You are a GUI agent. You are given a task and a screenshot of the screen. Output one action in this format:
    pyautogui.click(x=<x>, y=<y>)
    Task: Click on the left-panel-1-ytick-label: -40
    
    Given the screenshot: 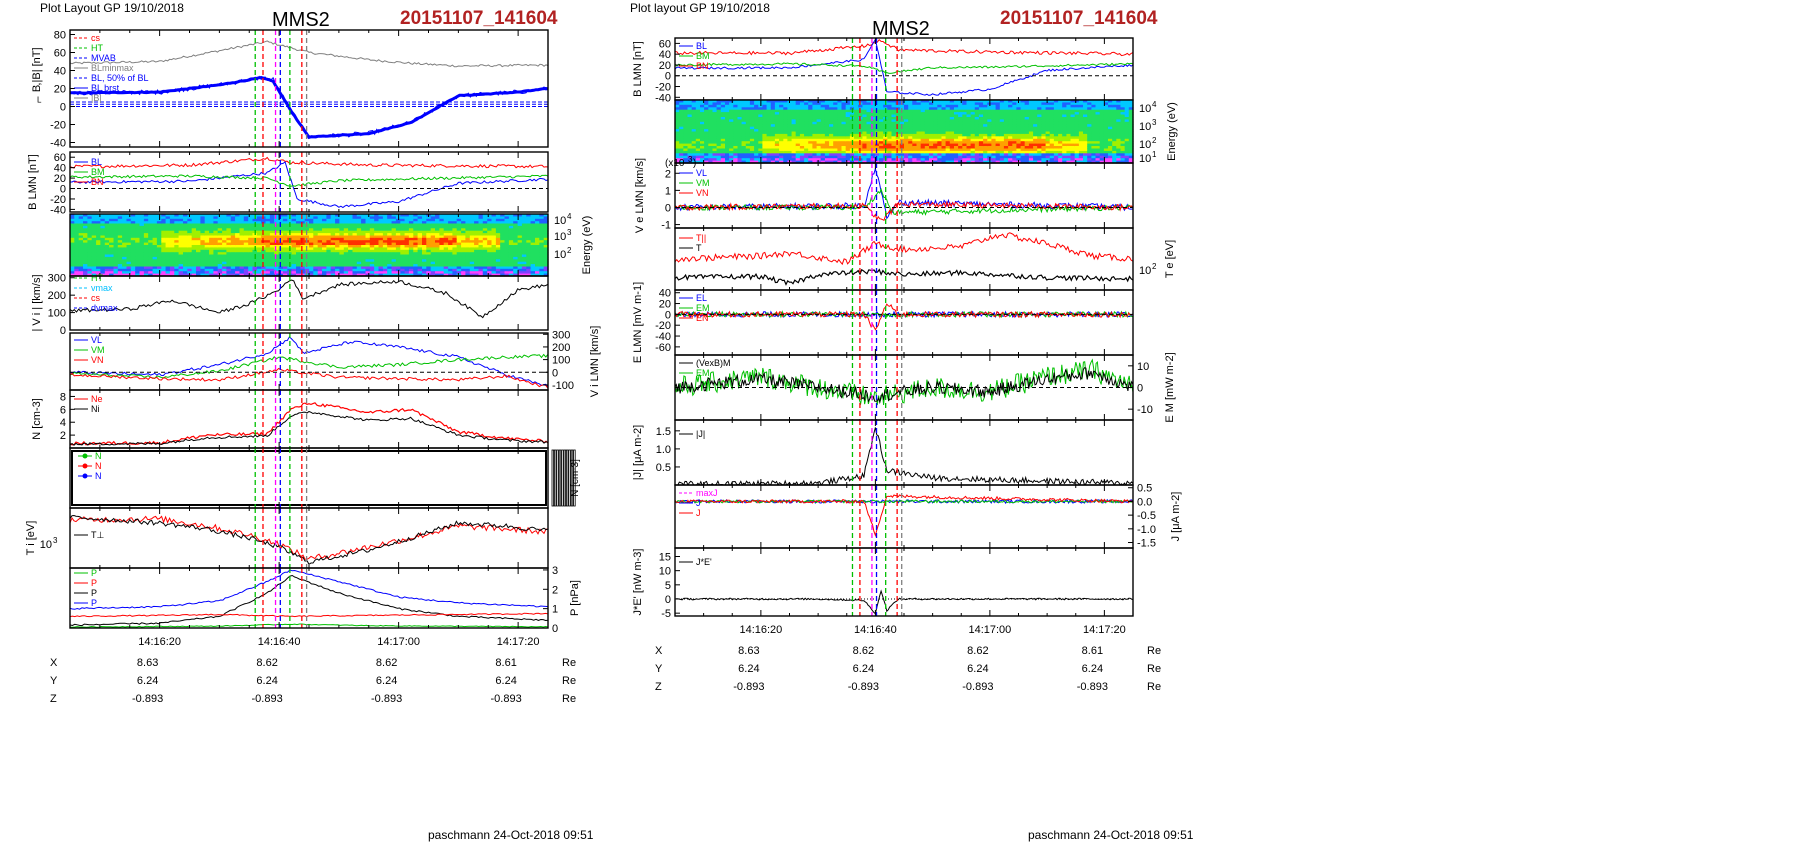 What is the action you would take?
    pyautogui.click(x=58, y=210)
    